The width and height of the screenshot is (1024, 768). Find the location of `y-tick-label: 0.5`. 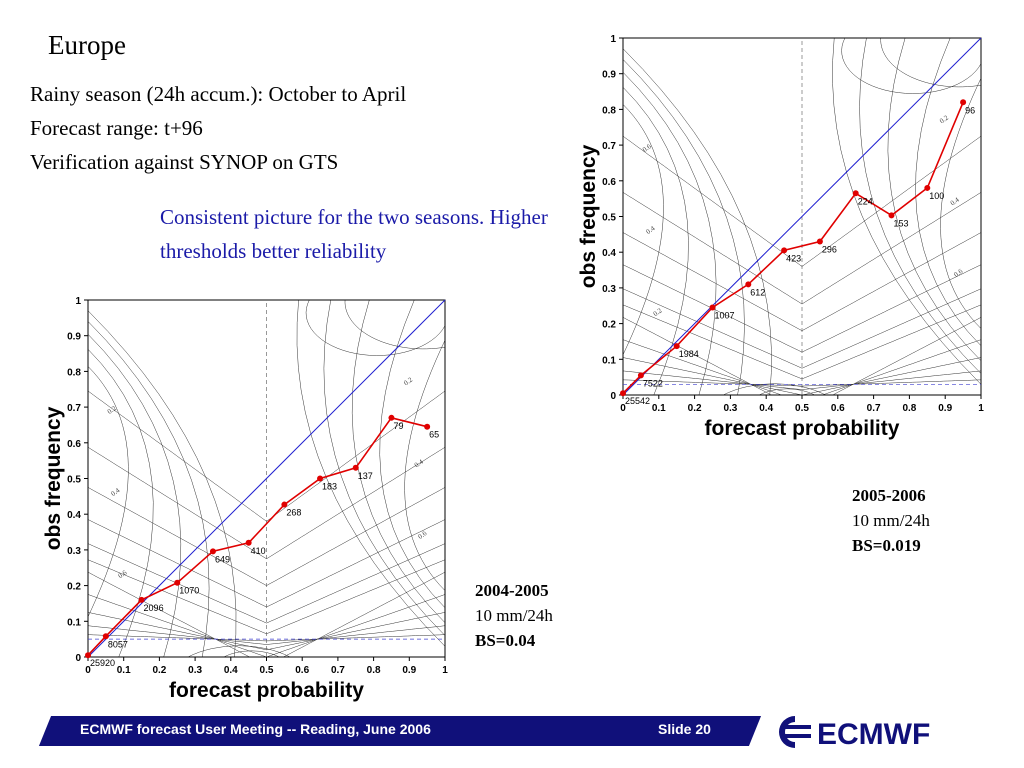

y-tick-label: 0.5 is located at coordinates (609, 218).